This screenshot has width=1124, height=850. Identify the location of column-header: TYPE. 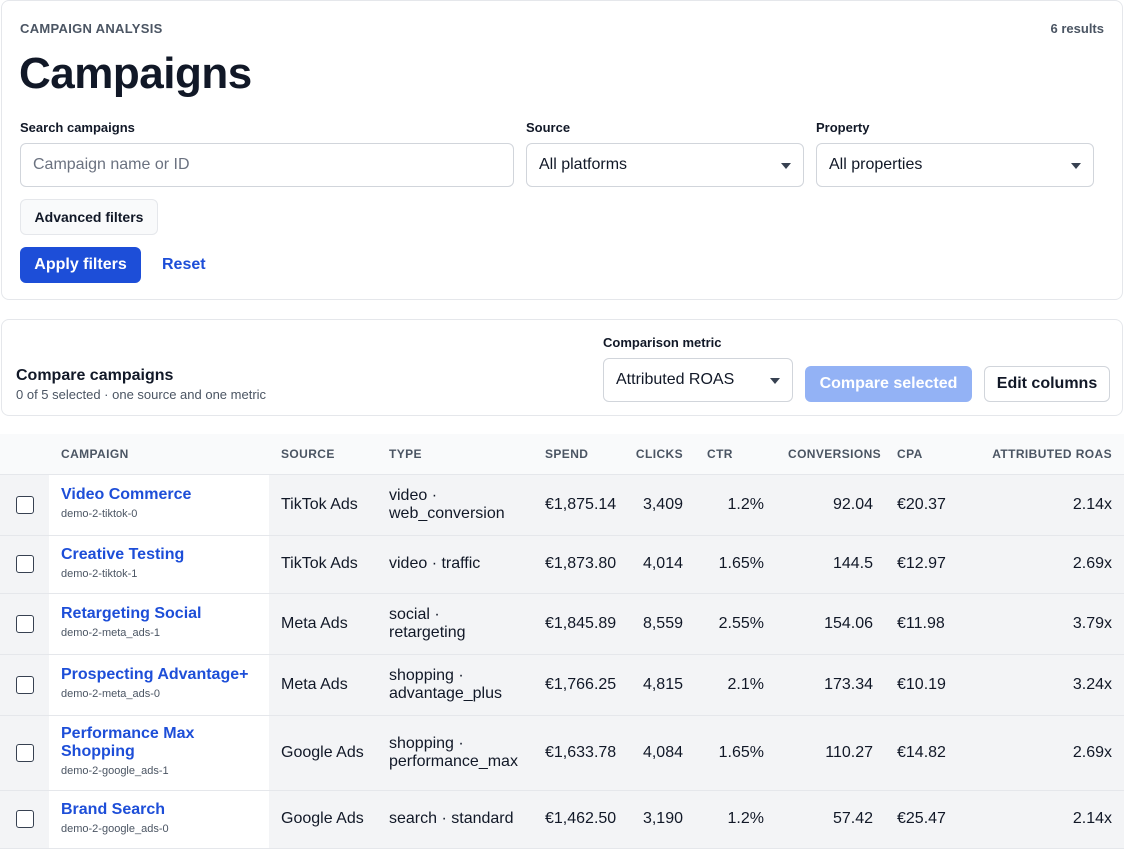
(455, 454).